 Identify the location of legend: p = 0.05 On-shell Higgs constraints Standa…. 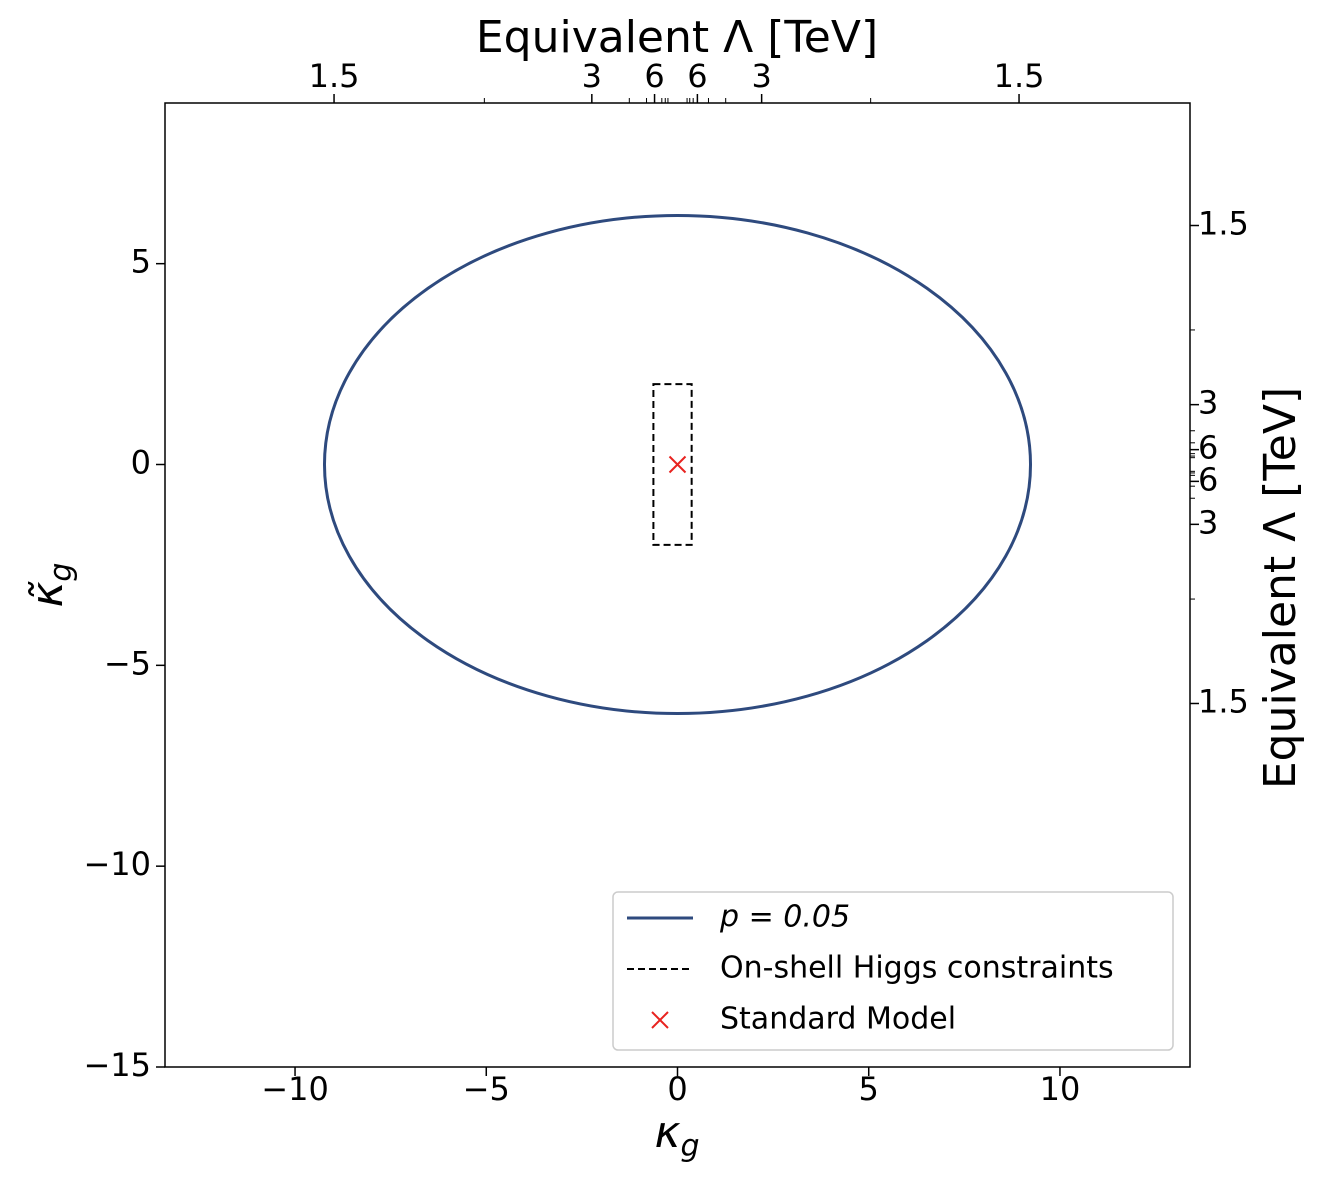
(893, 971).